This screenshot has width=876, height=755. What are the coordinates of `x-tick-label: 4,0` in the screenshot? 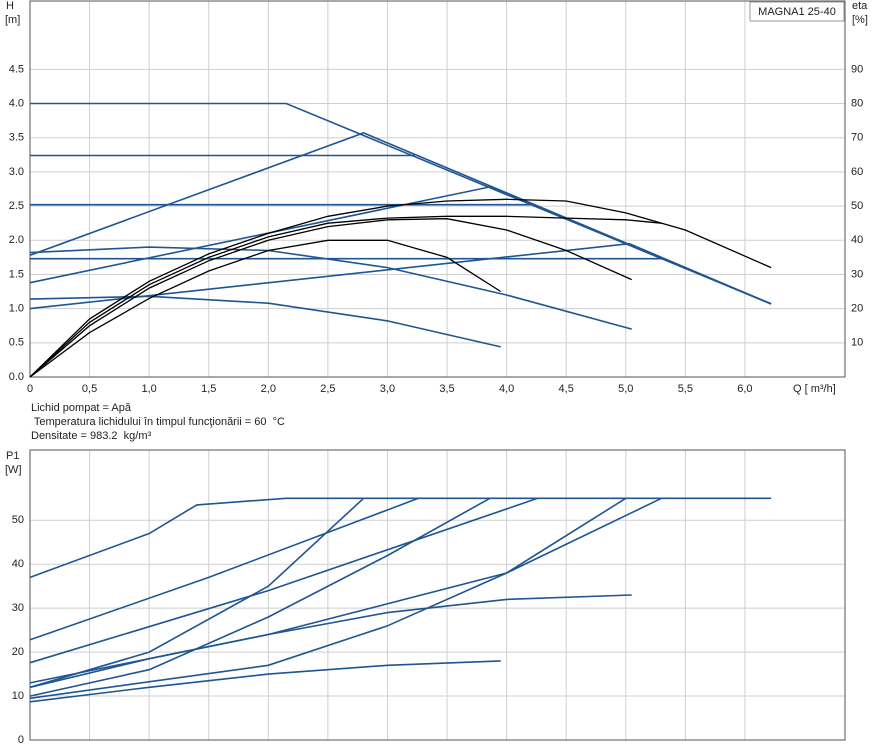 It's located at (506, 389).